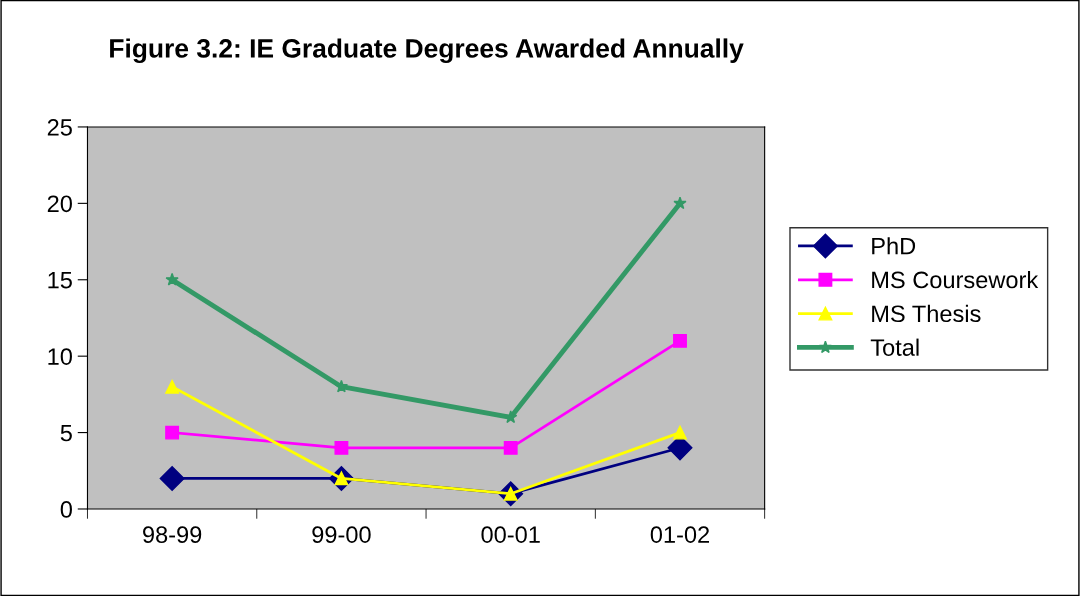 The height and width of the screenshot is (596, 1080). I want to click on legend-label: MS Coursework, so click(955, 279).